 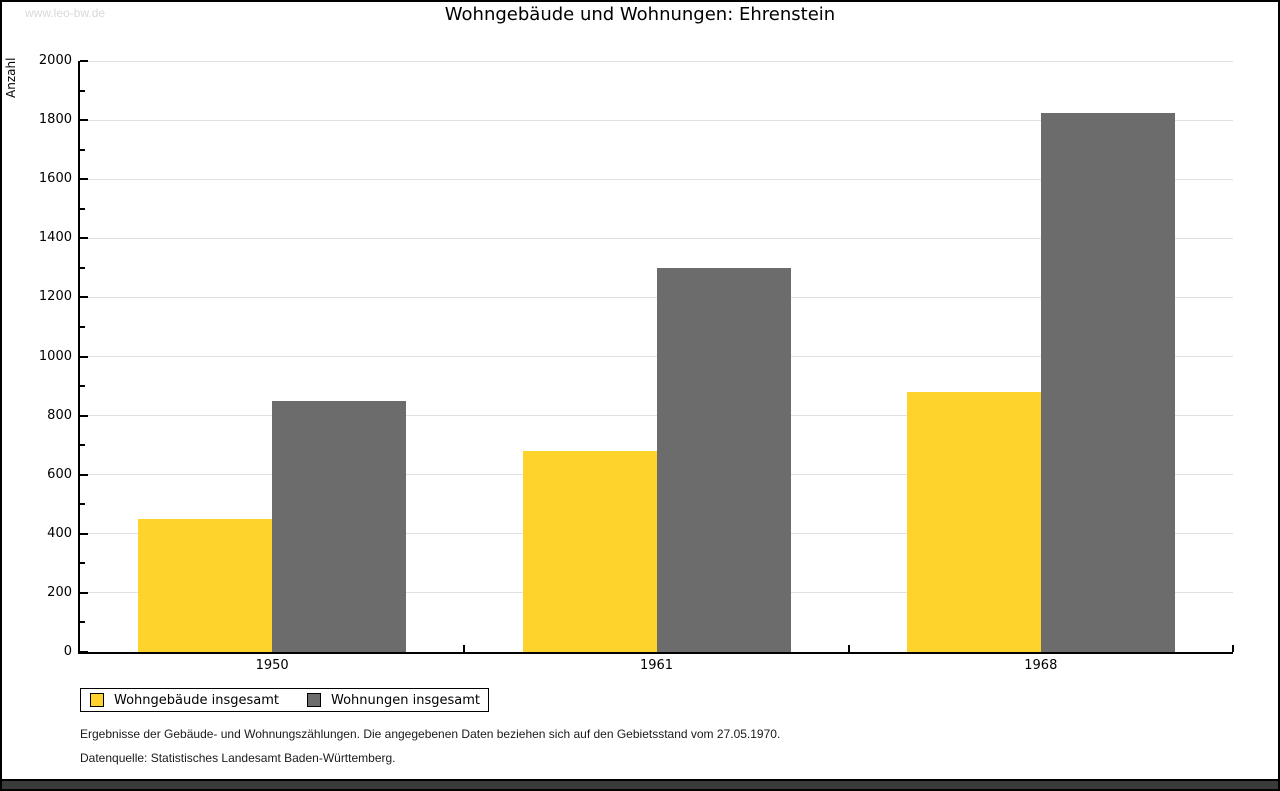 What do you see at coordinates (656, 665) in the screenshot?
I see `x-tick-label-1961: 1961` at bounding box center [656, 665].